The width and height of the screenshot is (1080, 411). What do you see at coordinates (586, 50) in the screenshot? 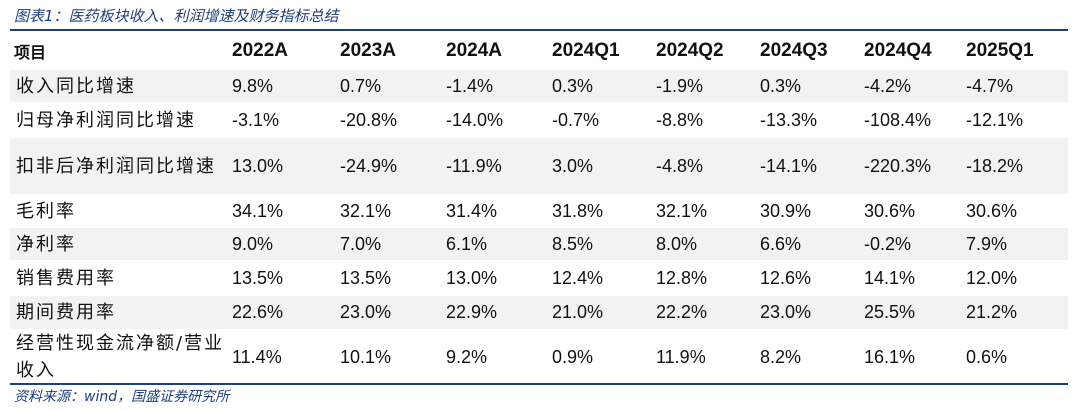
I see `header-2024q1: 2024Q1` at bounding box center [586, 50].